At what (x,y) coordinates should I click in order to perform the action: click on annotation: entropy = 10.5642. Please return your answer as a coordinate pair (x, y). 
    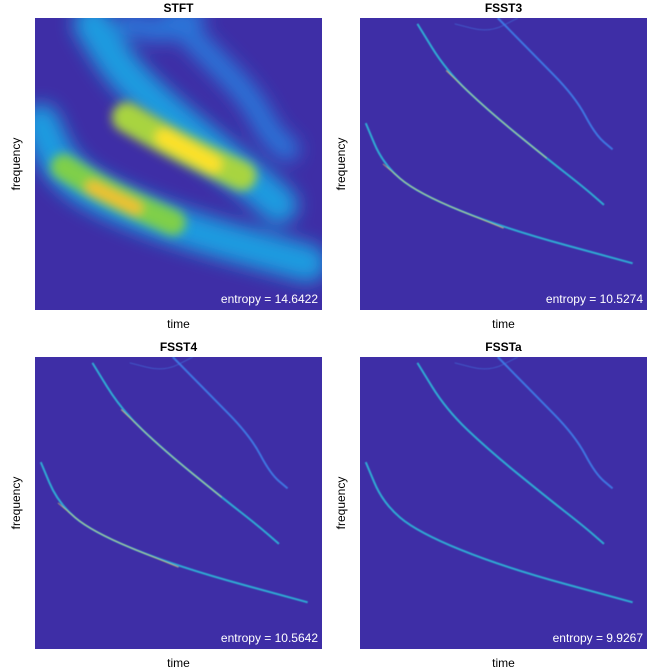
    Looking at the image, I should click on (269, 638).